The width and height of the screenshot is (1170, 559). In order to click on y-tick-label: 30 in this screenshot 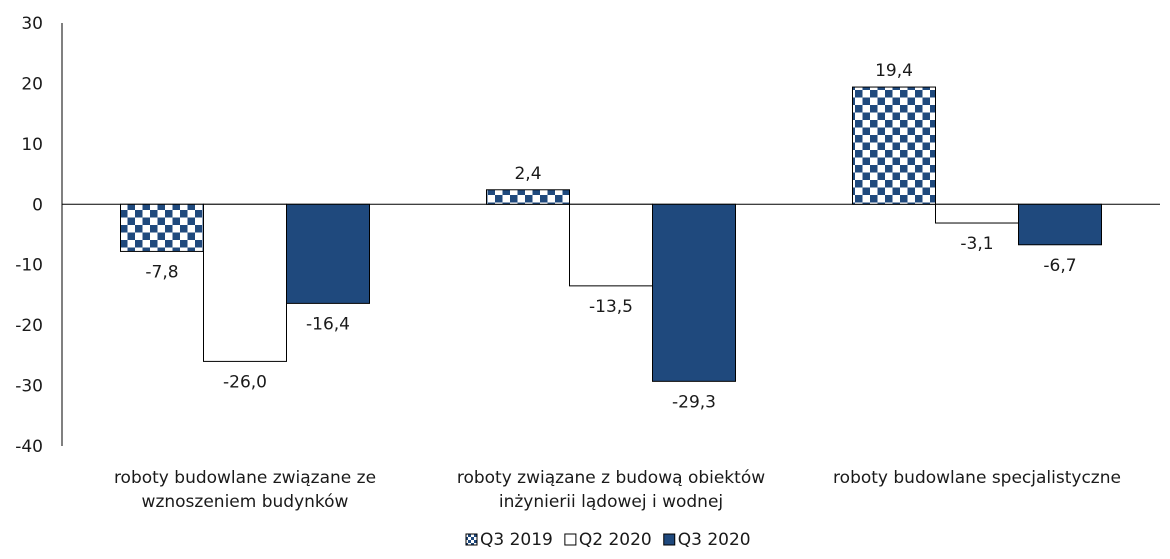, I will do `click(32, 24)`.